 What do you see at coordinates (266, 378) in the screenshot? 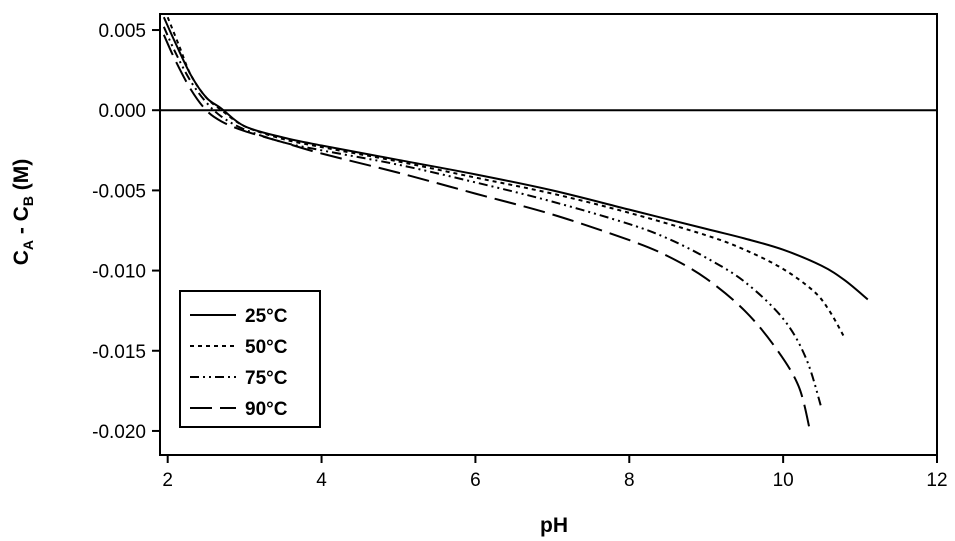
I see `legend-label-3: 75°C` at bounding box center [266, 378].